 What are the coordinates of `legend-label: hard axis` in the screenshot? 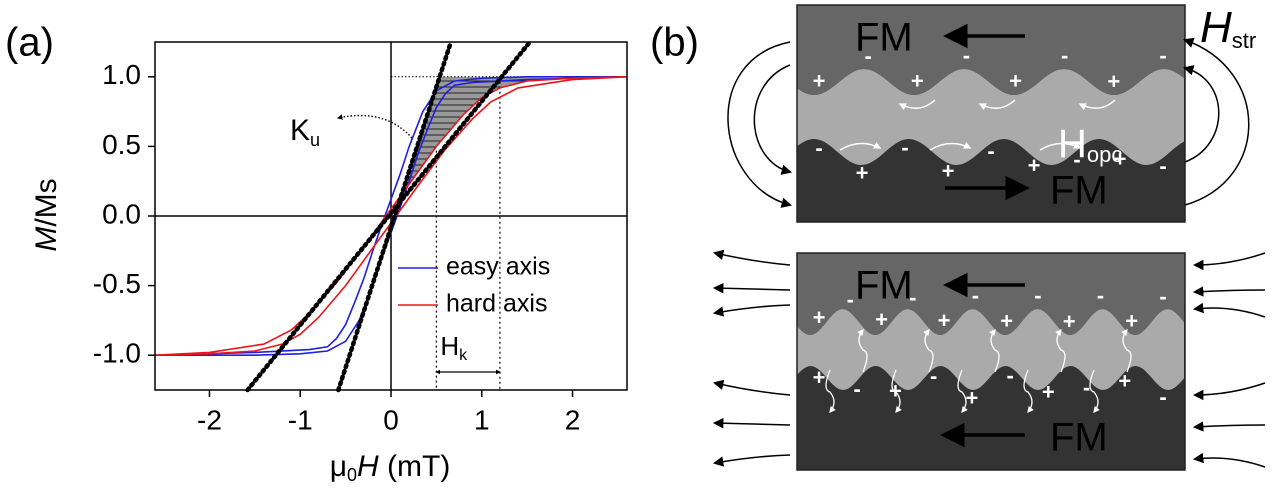 It's located at (496, 304).